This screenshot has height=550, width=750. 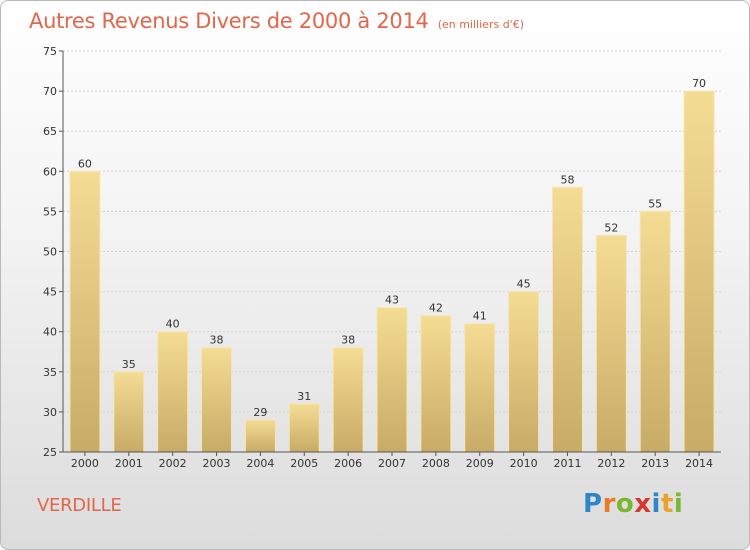 What do you see at coordinates (593, 504) in the screenshot?
I see `logo-letter: P` at bounding box center [593, 504].